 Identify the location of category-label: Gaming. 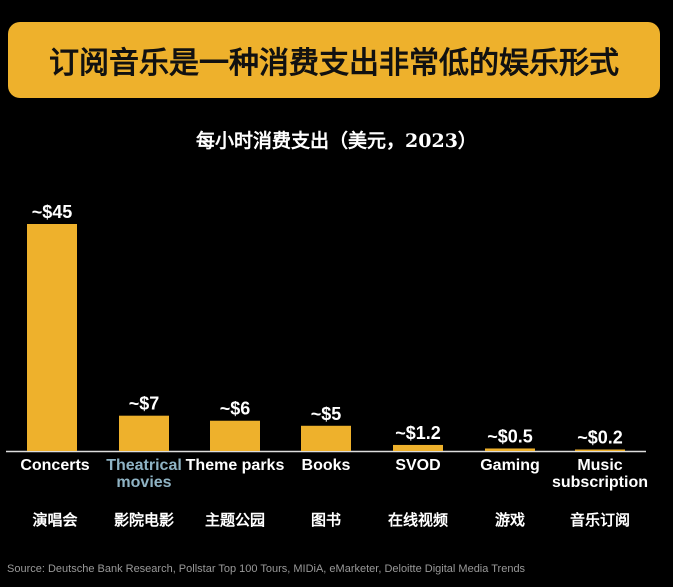
(510, 465).